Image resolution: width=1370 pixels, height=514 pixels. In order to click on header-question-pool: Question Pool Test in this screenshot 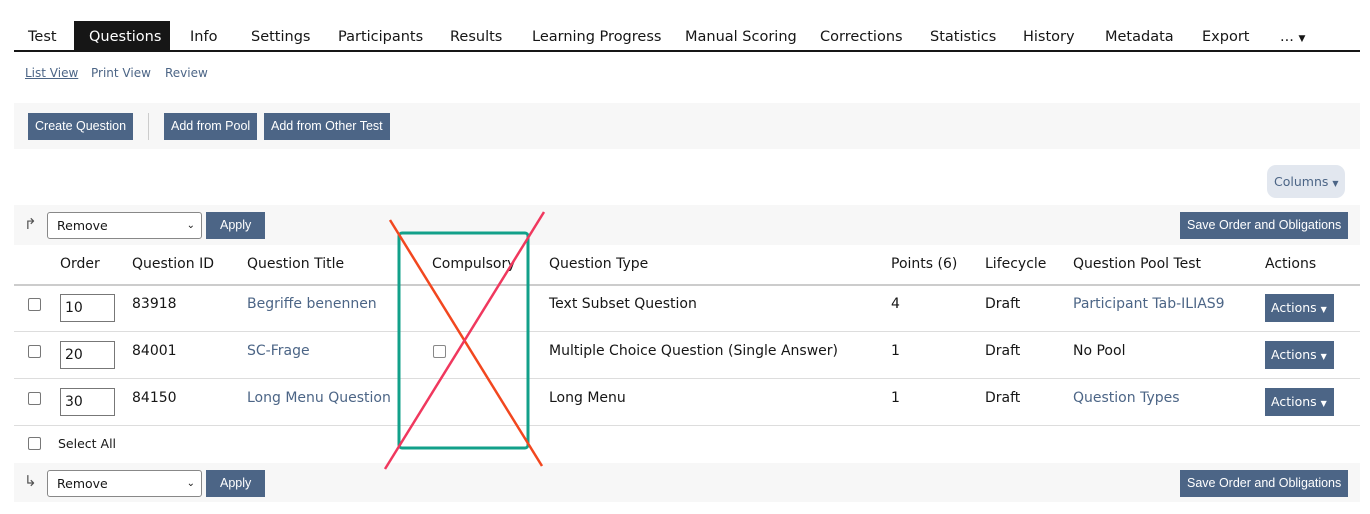, I will do `click(1137, 264)`.